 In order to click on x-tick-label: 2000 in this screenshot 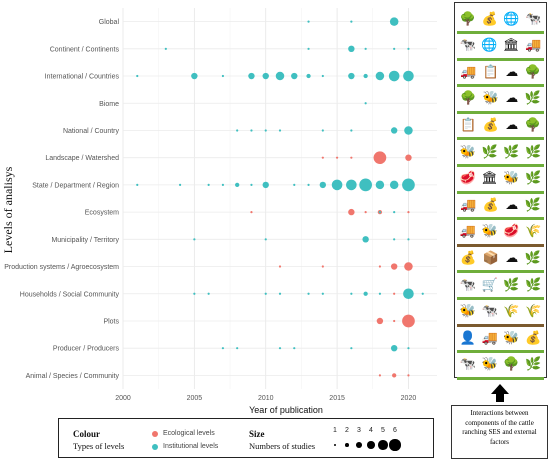, I will do `click(123, 398)`.